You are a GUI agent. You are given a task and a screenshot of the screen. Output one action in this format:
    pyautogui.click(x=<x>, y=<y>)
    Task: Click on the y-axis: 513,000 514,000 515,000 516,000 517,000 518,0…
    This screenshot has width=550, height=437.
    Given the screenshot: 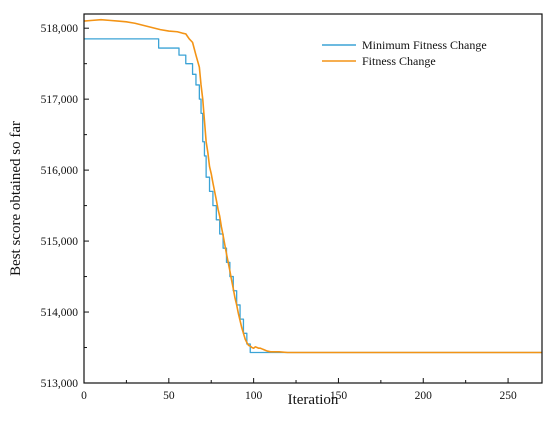 What is the action you would take?
    pyautogui.click(x=65, y=206)
    